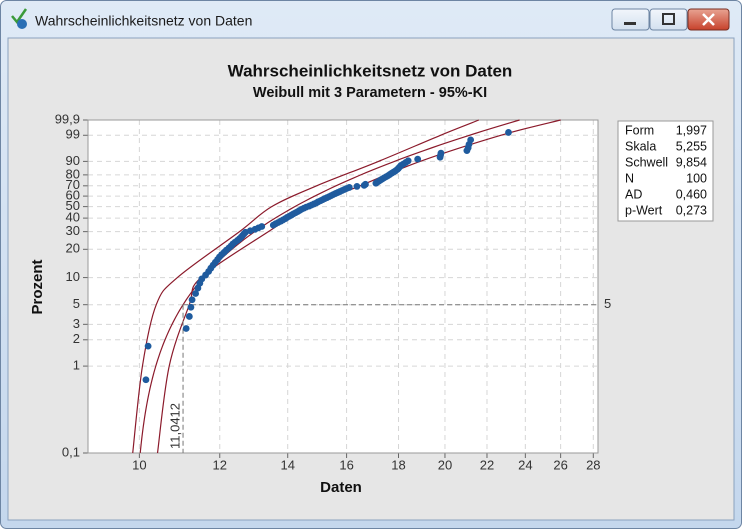 The height and width of the screenshot is (529, 742). I want to click on stat-label: Schwell, so click(646, 162).